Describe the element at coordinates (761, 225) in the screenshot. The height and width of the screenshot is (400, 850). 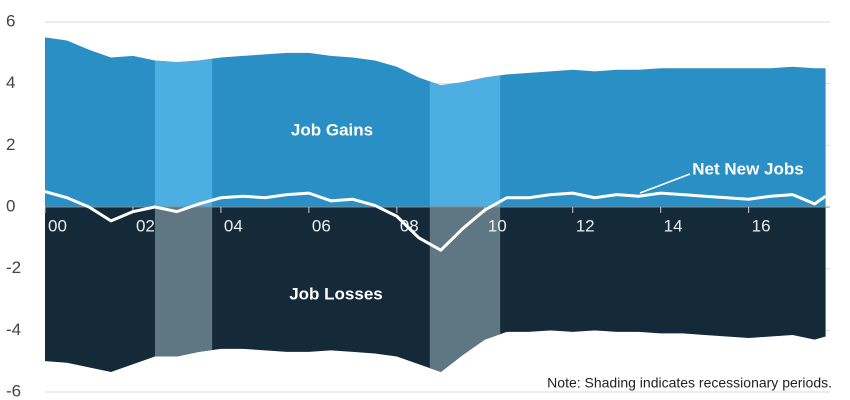
I see `x-tick-label: 16` at that location.